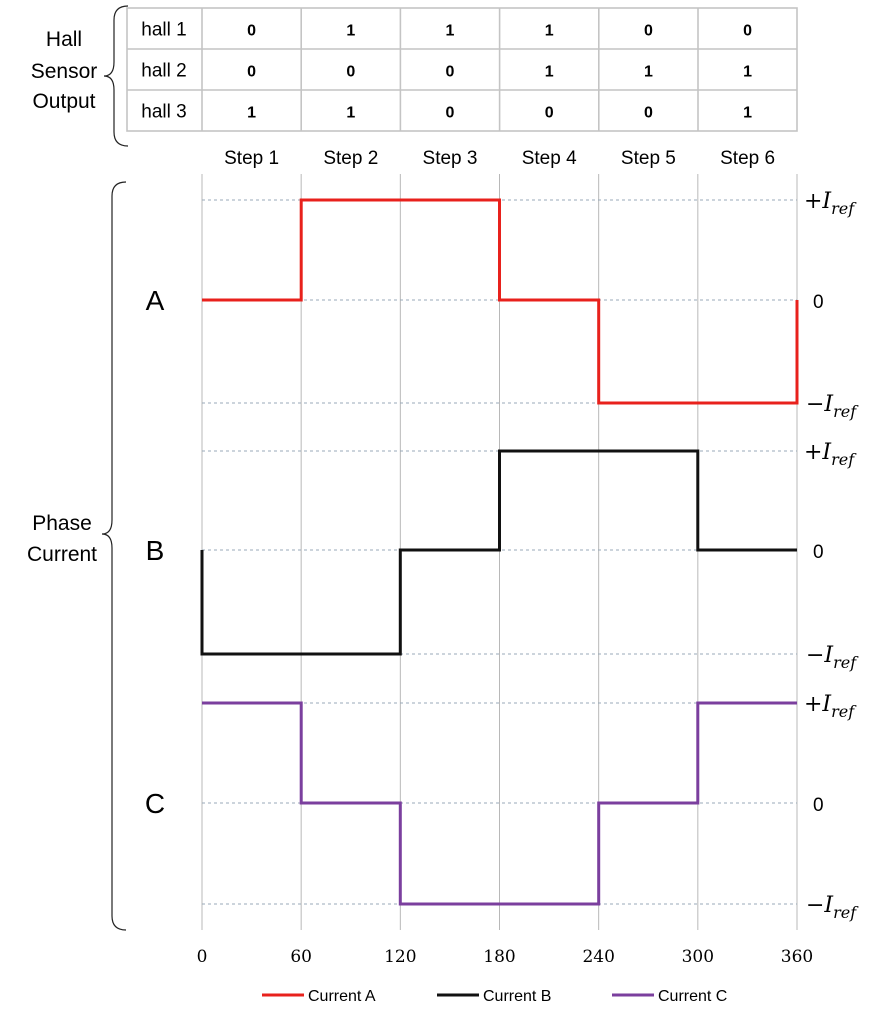 The height and width of the screenshot is (1024, 873). I want to click on phase-label: A, so click(155, 300).